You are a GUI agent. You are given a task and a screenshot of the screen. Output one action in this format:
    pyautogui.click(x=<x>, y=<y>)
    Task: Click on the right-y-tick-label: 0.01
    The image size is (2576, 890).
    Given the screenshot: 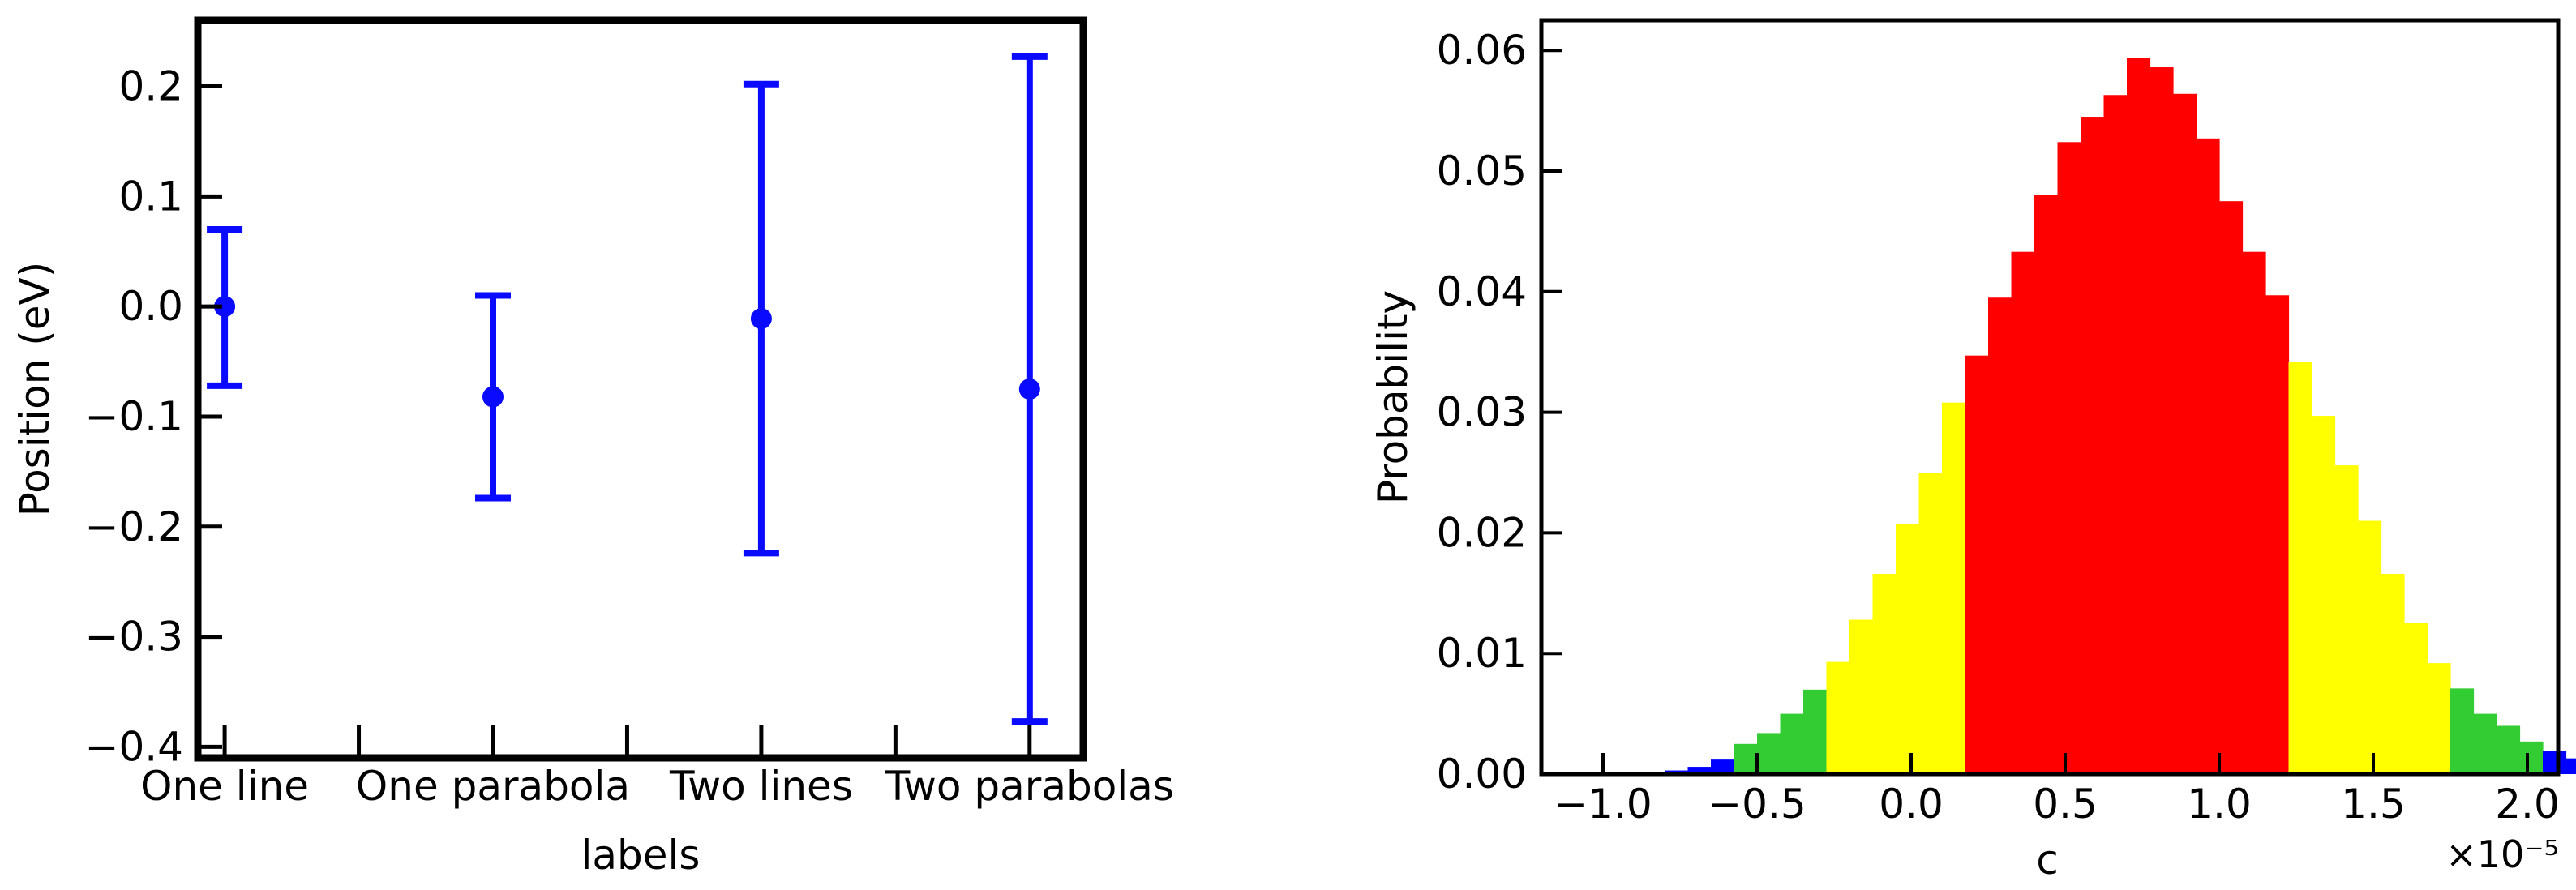 What is the action you would take?
    pyautogui.click(x=1482, y=654)
    